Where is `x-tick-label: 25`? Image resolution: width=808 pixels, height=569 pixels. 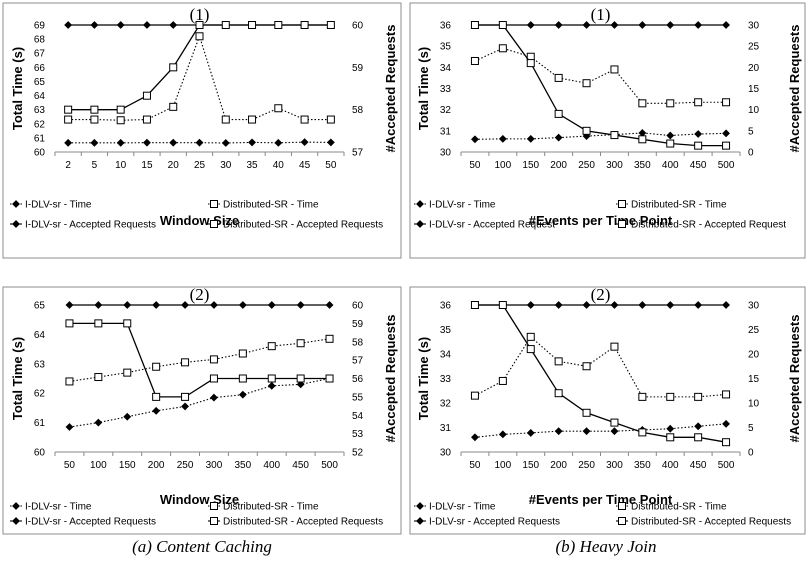
x-tick-label: 25 is located at coordinates (200, 165).